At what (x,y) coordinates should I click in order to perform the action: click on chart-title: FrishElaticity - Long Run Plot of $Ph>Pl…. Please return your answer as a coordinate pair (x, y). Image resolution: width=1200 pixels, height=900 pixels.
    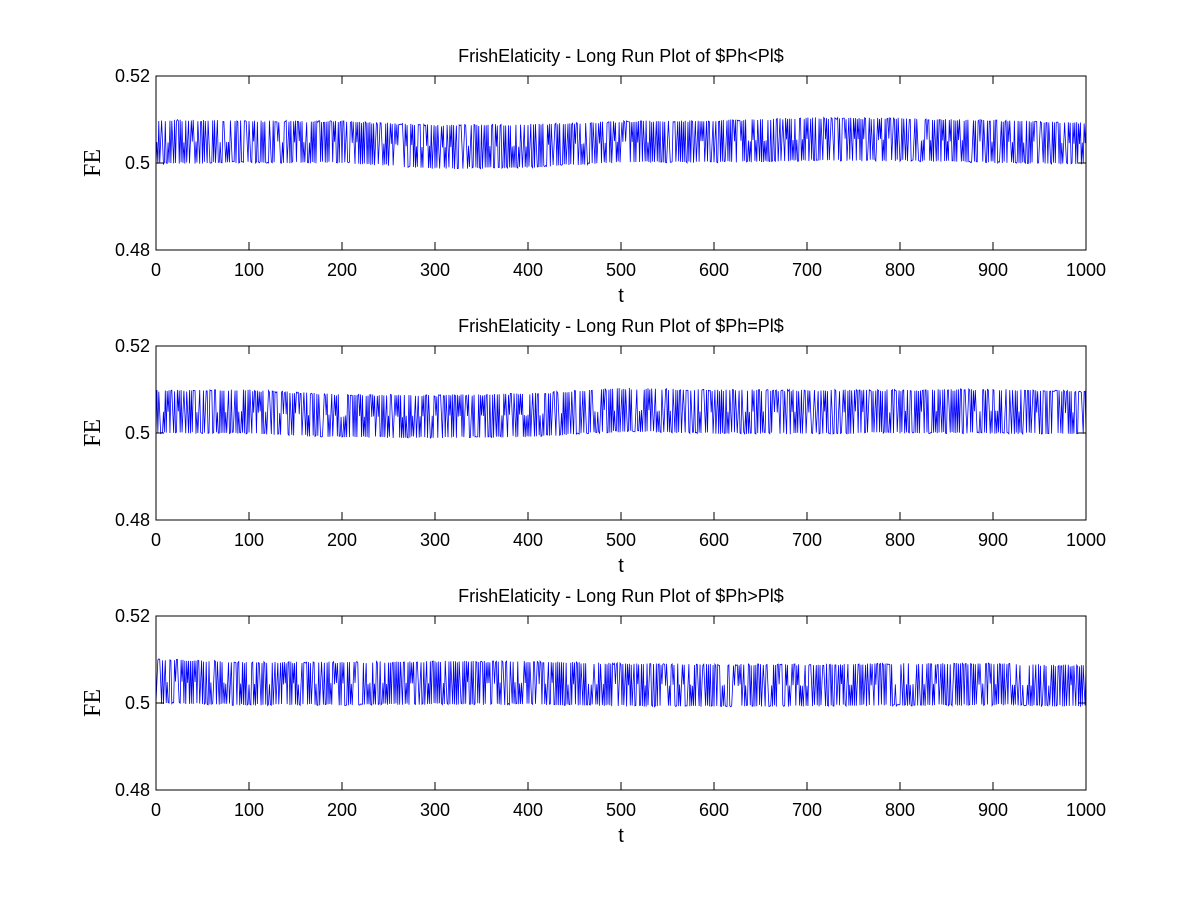
    Looking at the image, I should click on (621, 596).